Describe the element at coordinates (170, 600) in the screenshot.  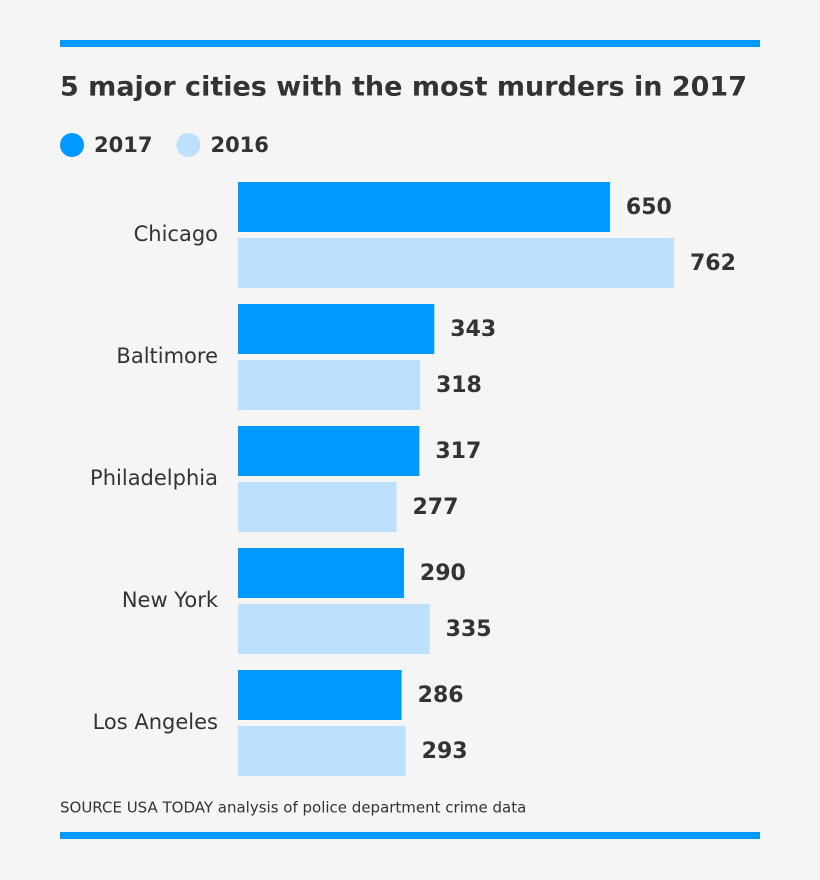
I see `category-label: New York` at that location.